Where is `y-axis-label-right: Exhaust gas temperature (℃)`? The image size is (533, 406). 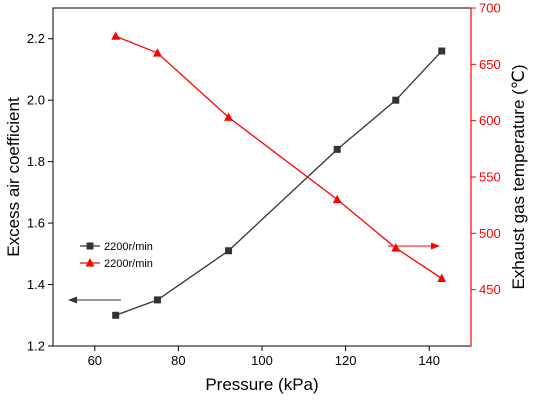 y-axis-label-right: Exhaust gas temperature (℃) is located at coordinates (518, 176).